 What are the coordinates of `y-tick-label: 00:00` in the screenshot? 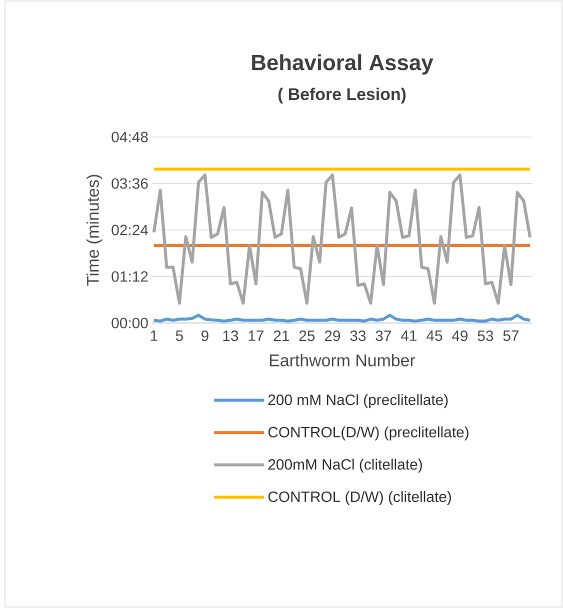 It's located at (130, 323).